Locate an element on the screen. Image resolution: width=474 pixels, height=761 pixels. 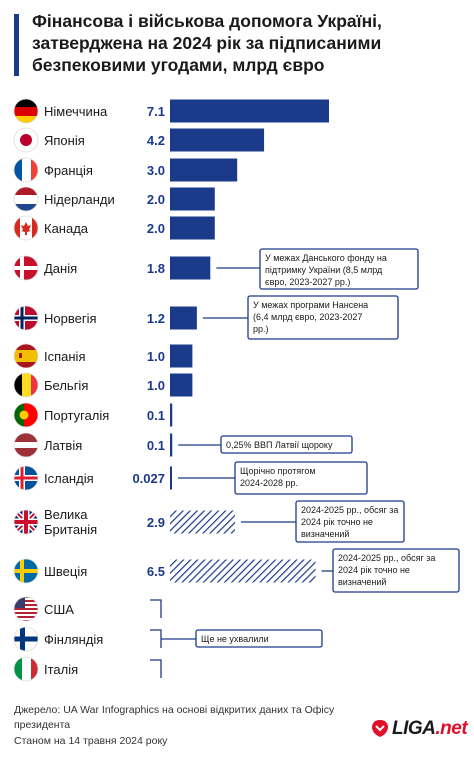
denmark-flag-icon is located at coordinates (26, 268).